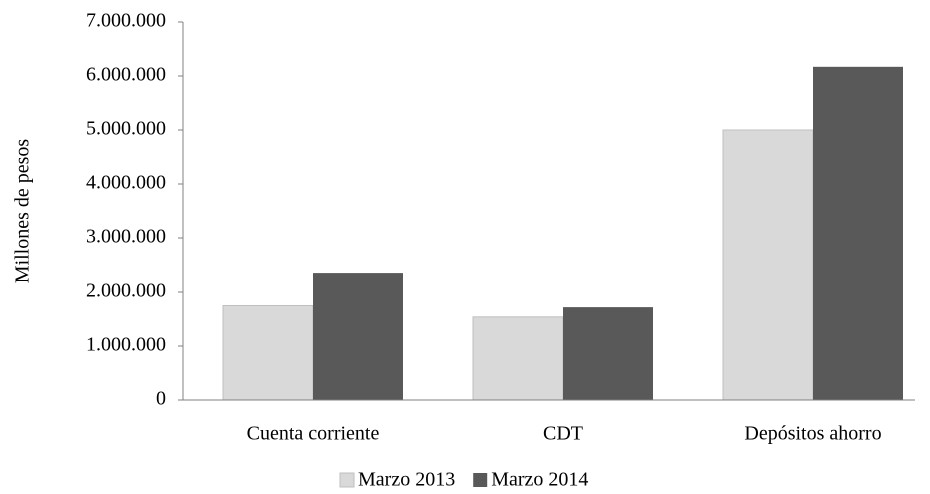  I want to click on y-tick-label: 0, so click(161, 399).